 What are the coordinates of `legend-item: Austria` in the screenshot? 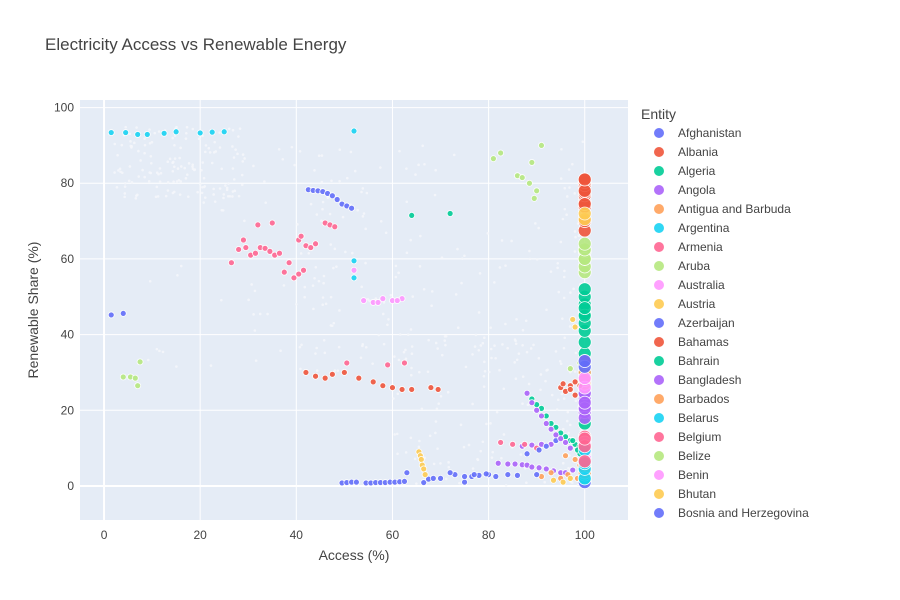 It's located at (685, 304).